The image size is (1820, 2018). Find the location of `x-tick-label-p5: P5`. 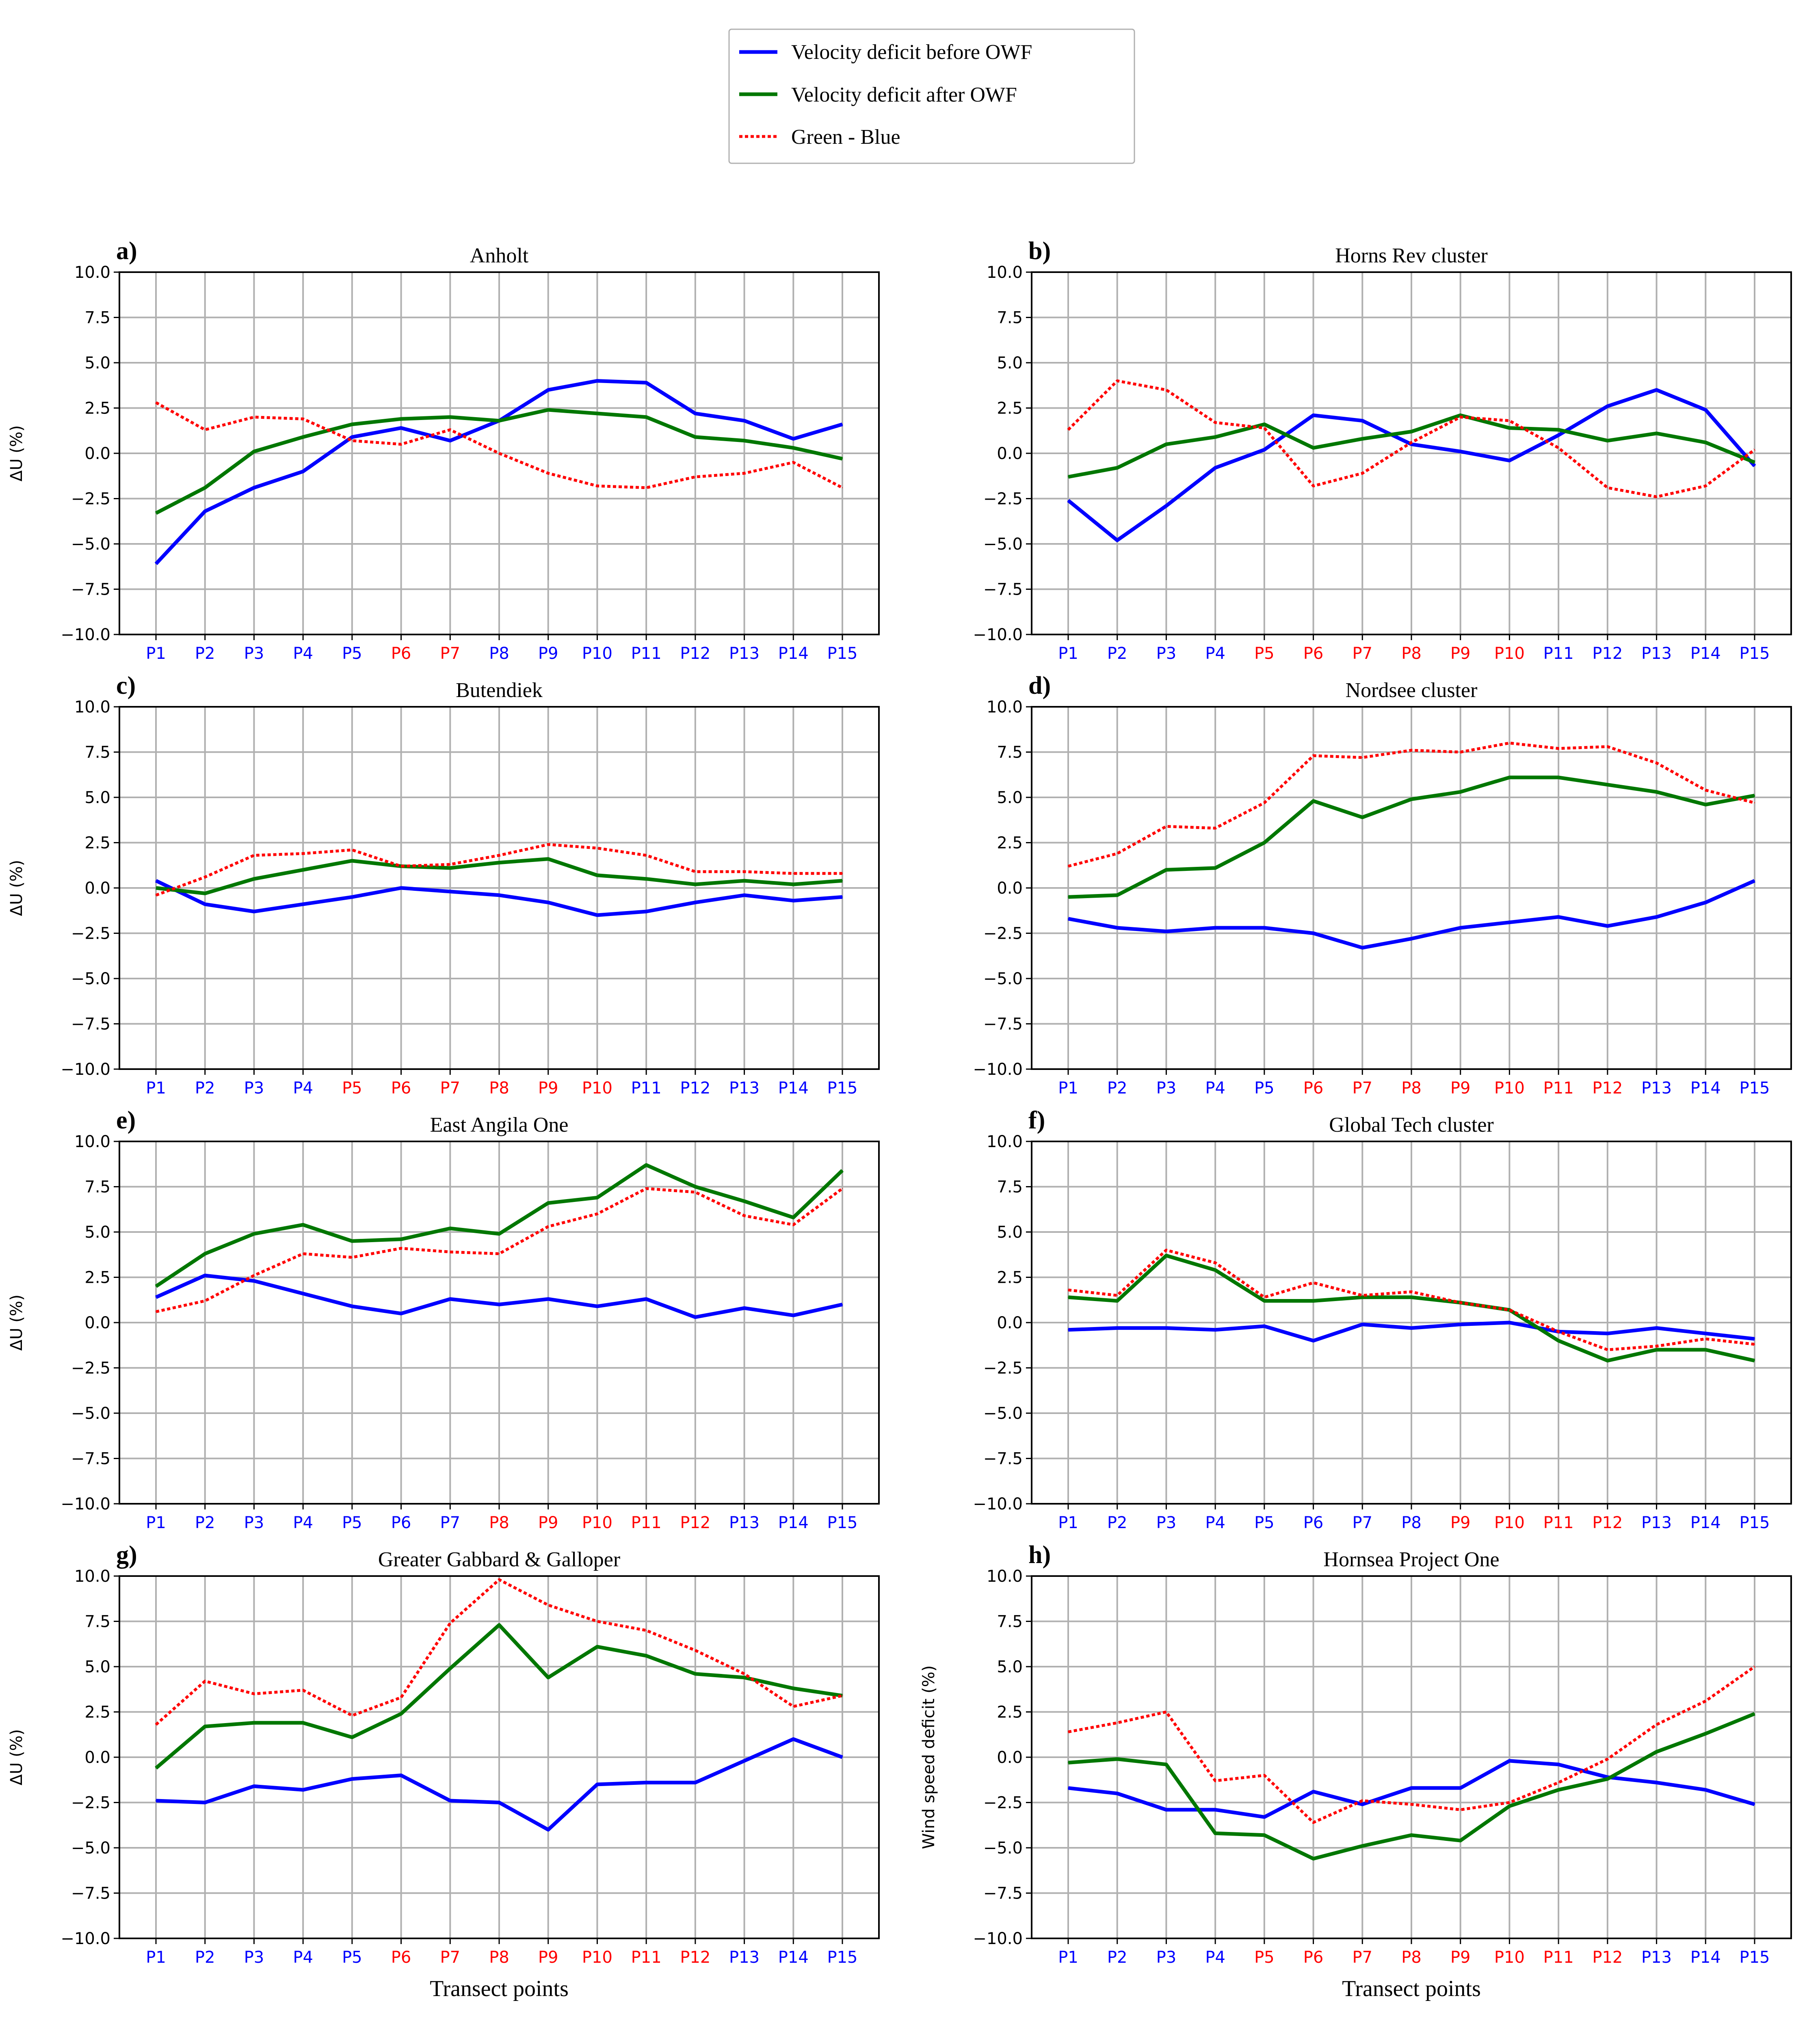

x-tick-label-p5: P5 is located at coordinates (1264, 1958).